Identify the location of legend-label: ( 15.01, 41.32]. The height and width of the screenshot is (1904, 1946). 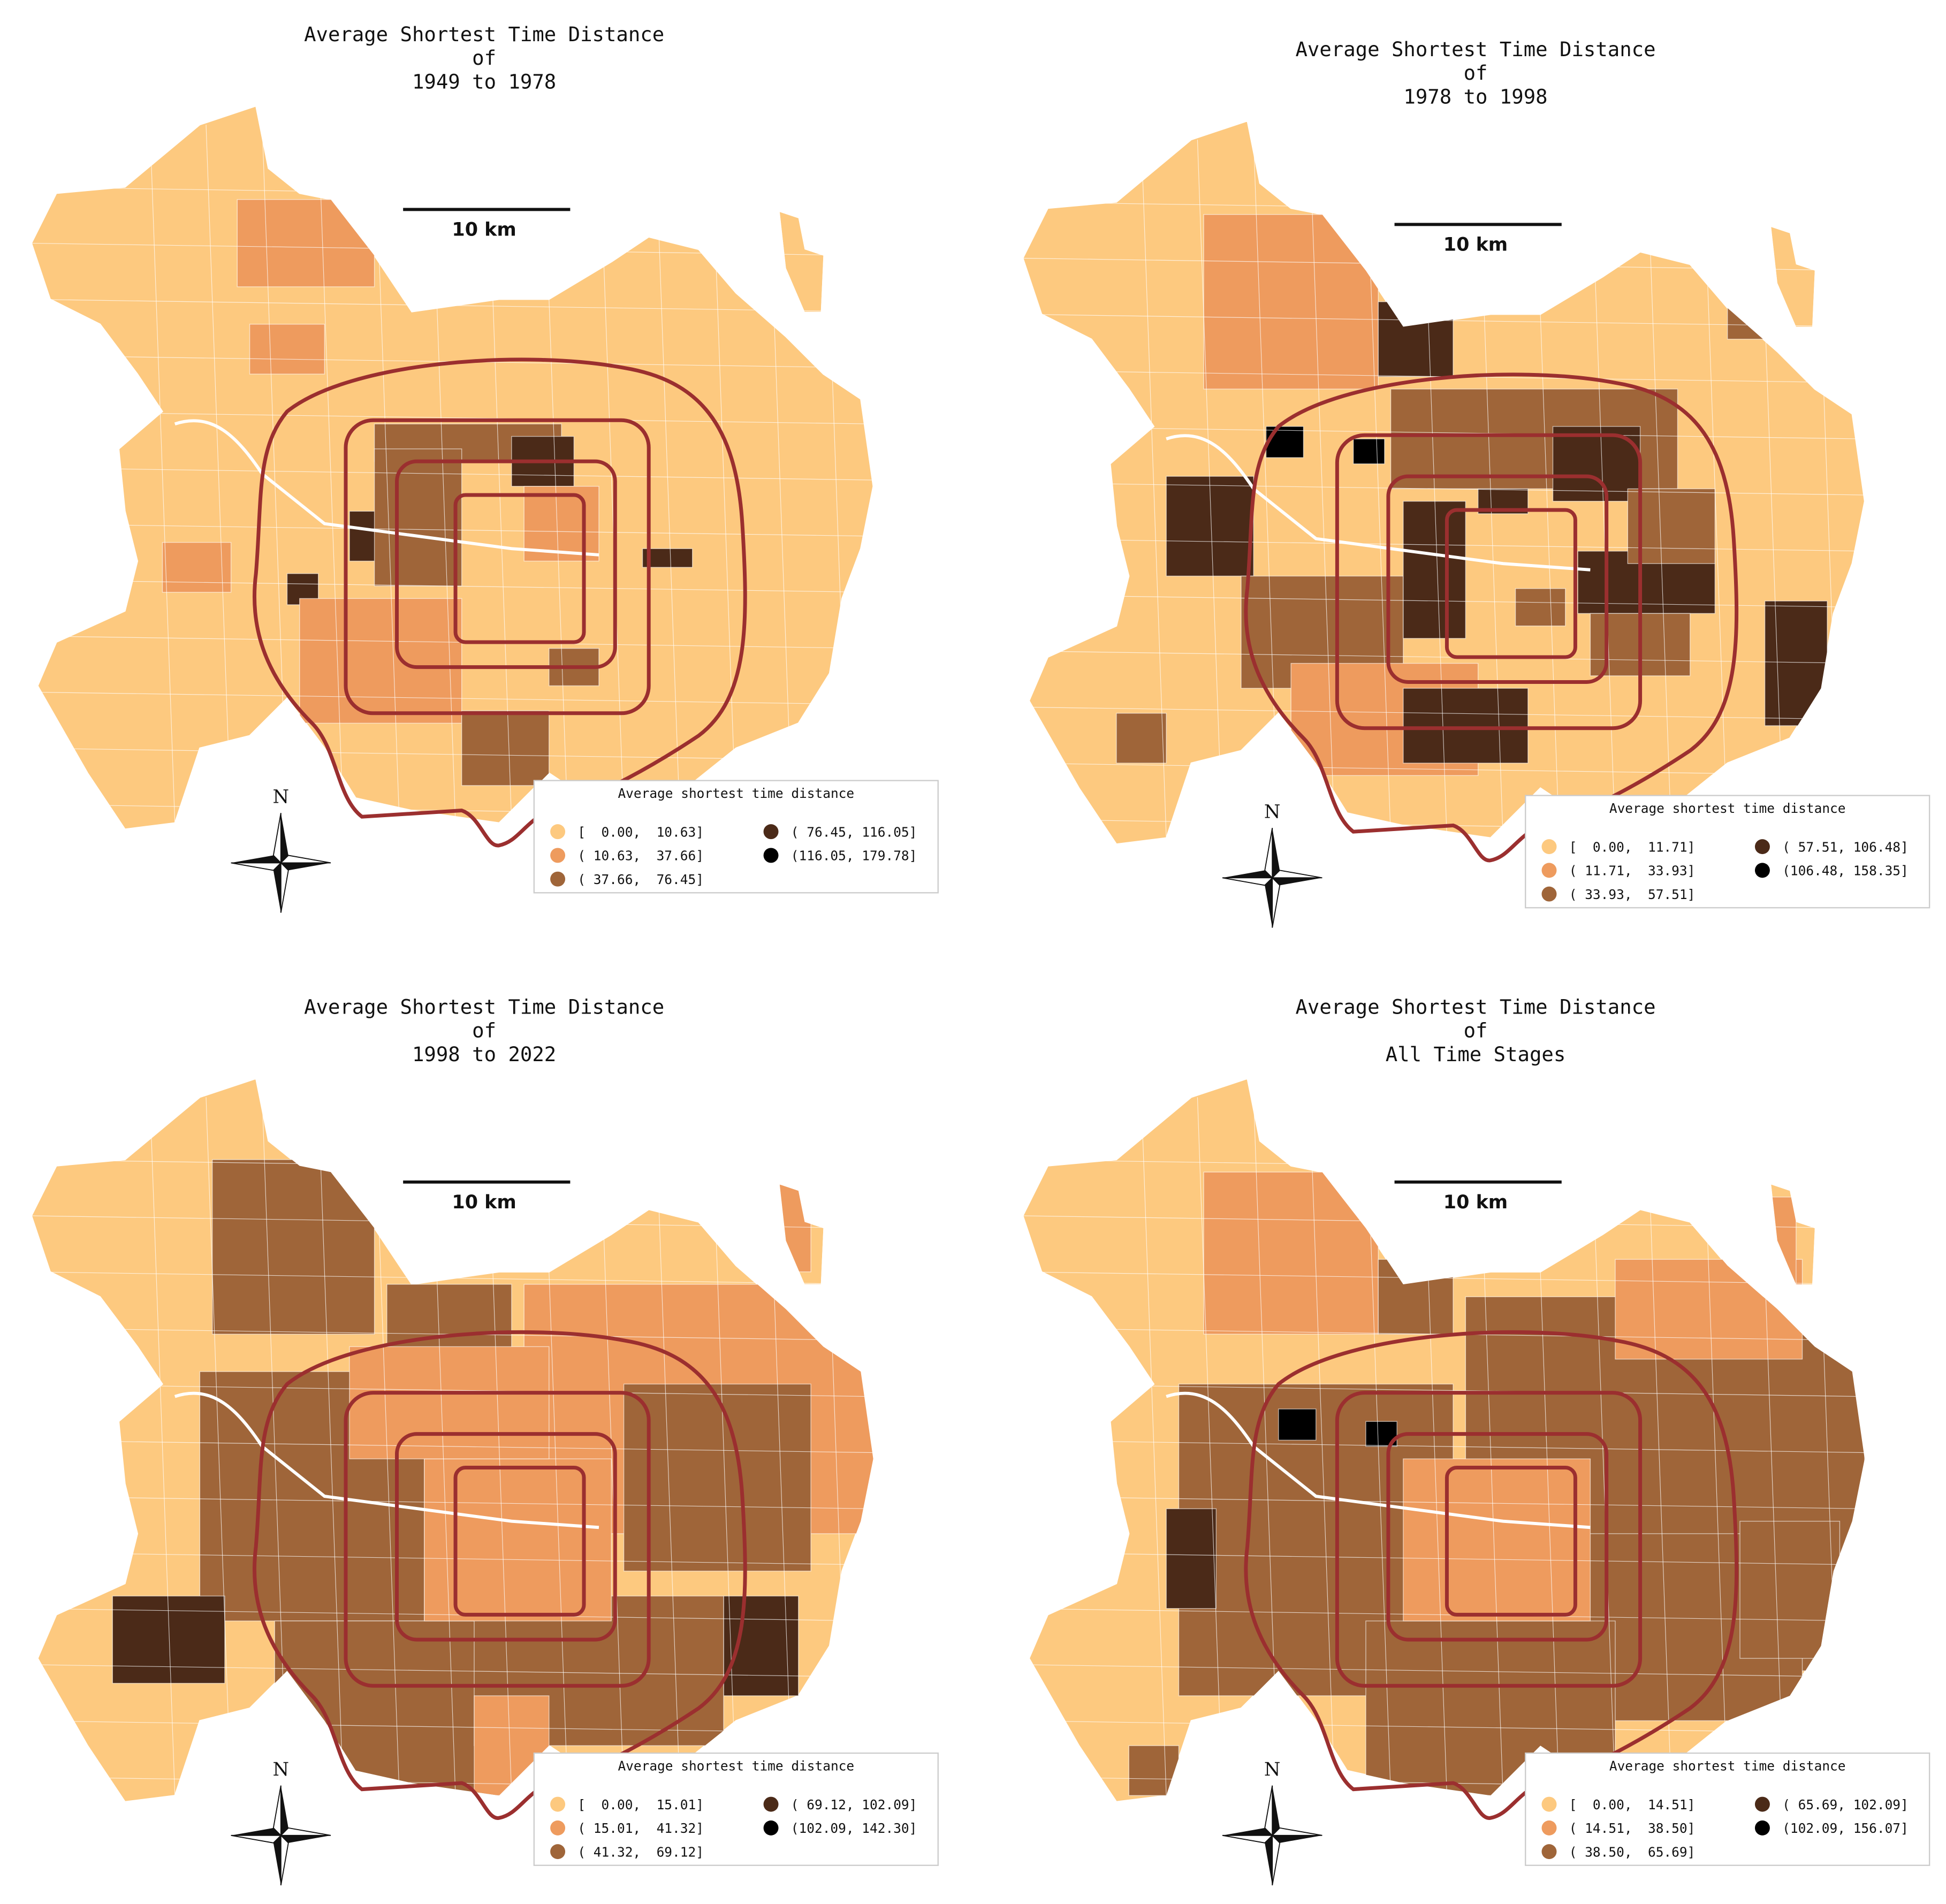
(641, 1828).